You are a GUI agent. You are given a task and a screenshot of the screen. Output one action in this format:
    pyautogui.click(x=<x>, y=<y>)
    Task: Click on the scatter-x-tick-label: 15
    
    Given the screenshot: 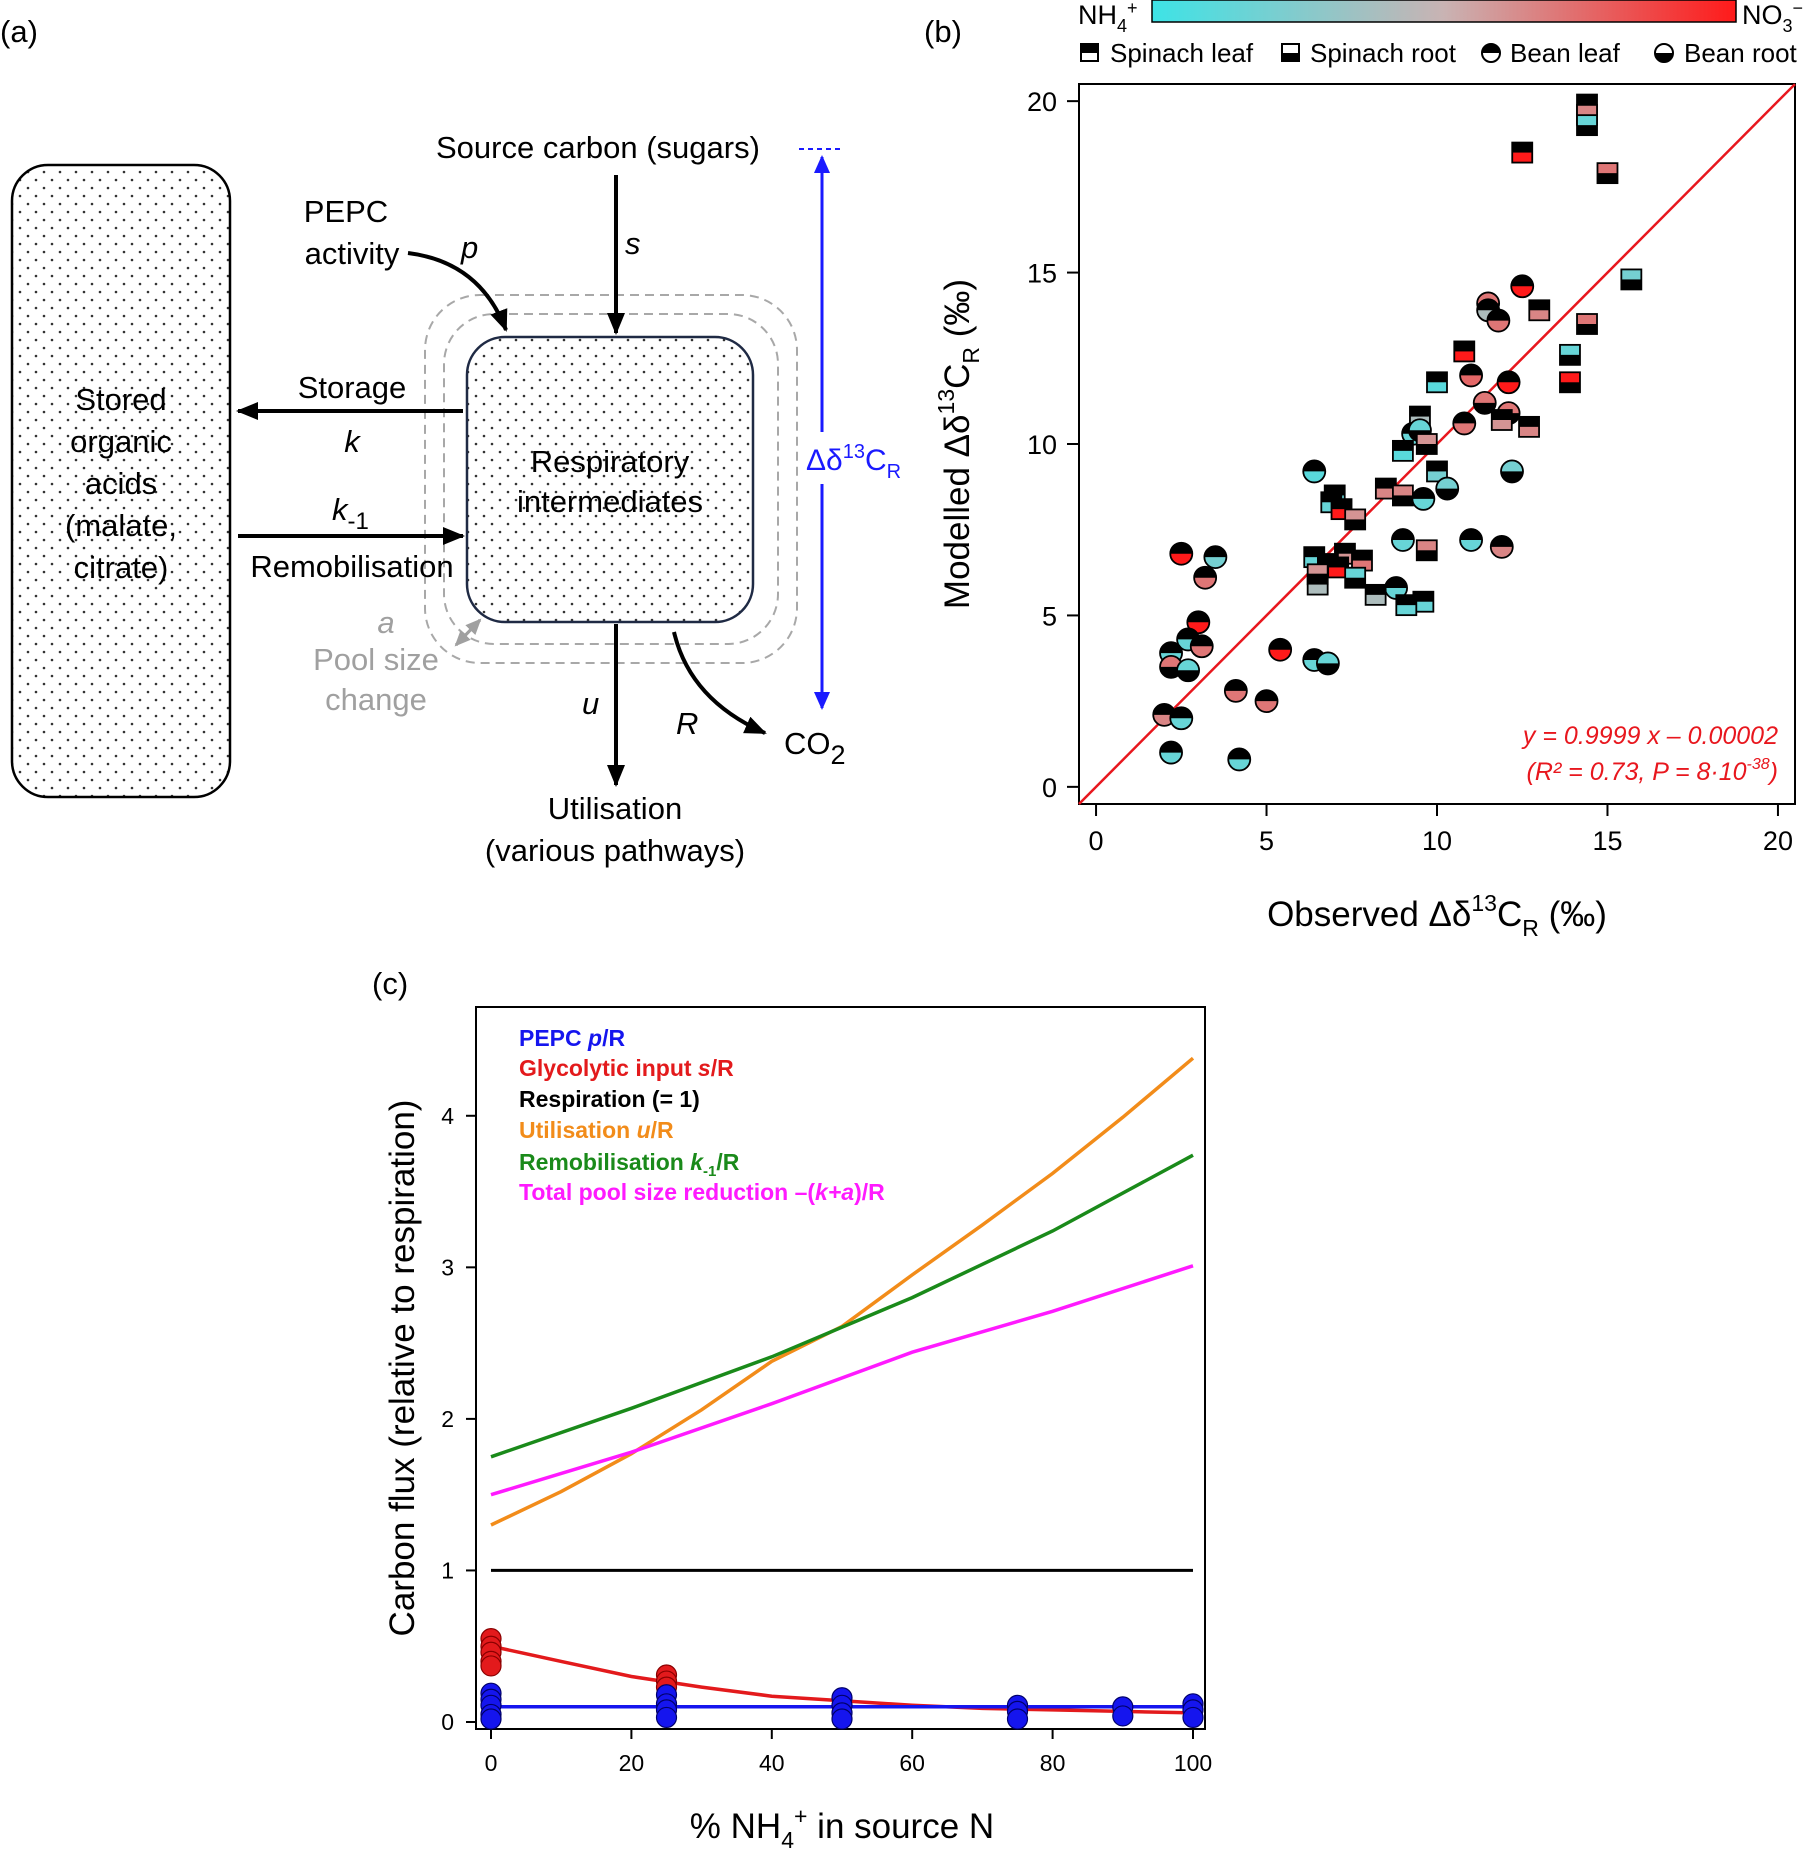 What is the action you would take?
    pyautogui.click(x=1607, y=841)
    